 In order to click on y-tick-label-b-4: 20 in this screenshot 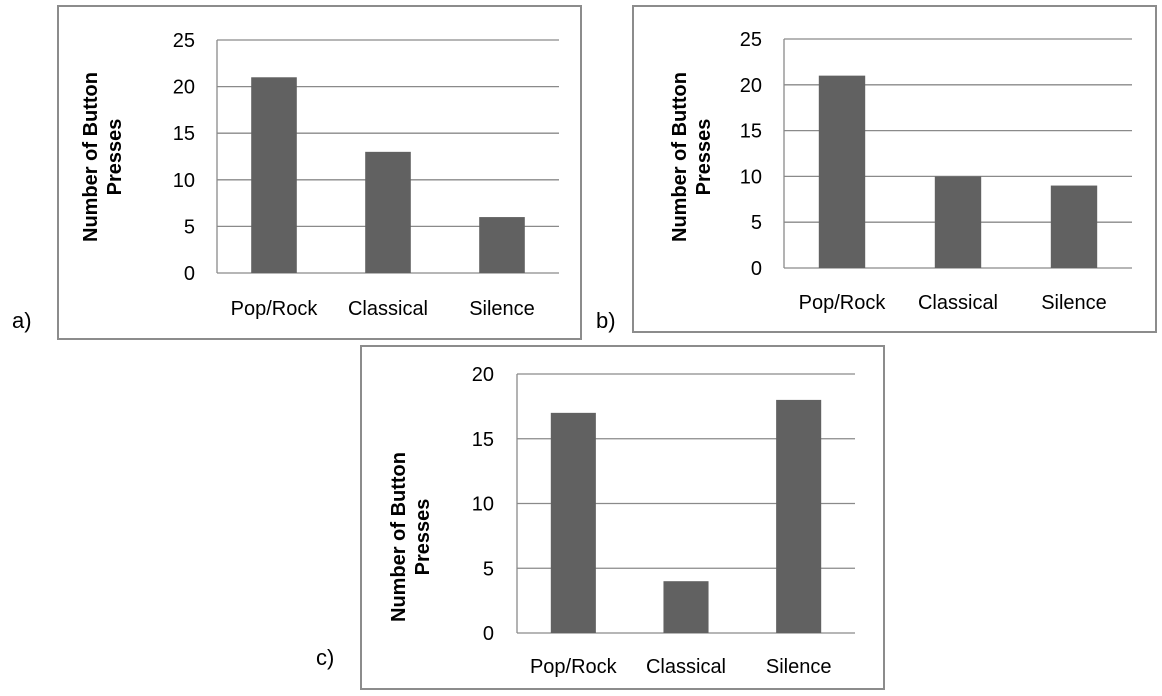, I will do `click(751, 86)`.